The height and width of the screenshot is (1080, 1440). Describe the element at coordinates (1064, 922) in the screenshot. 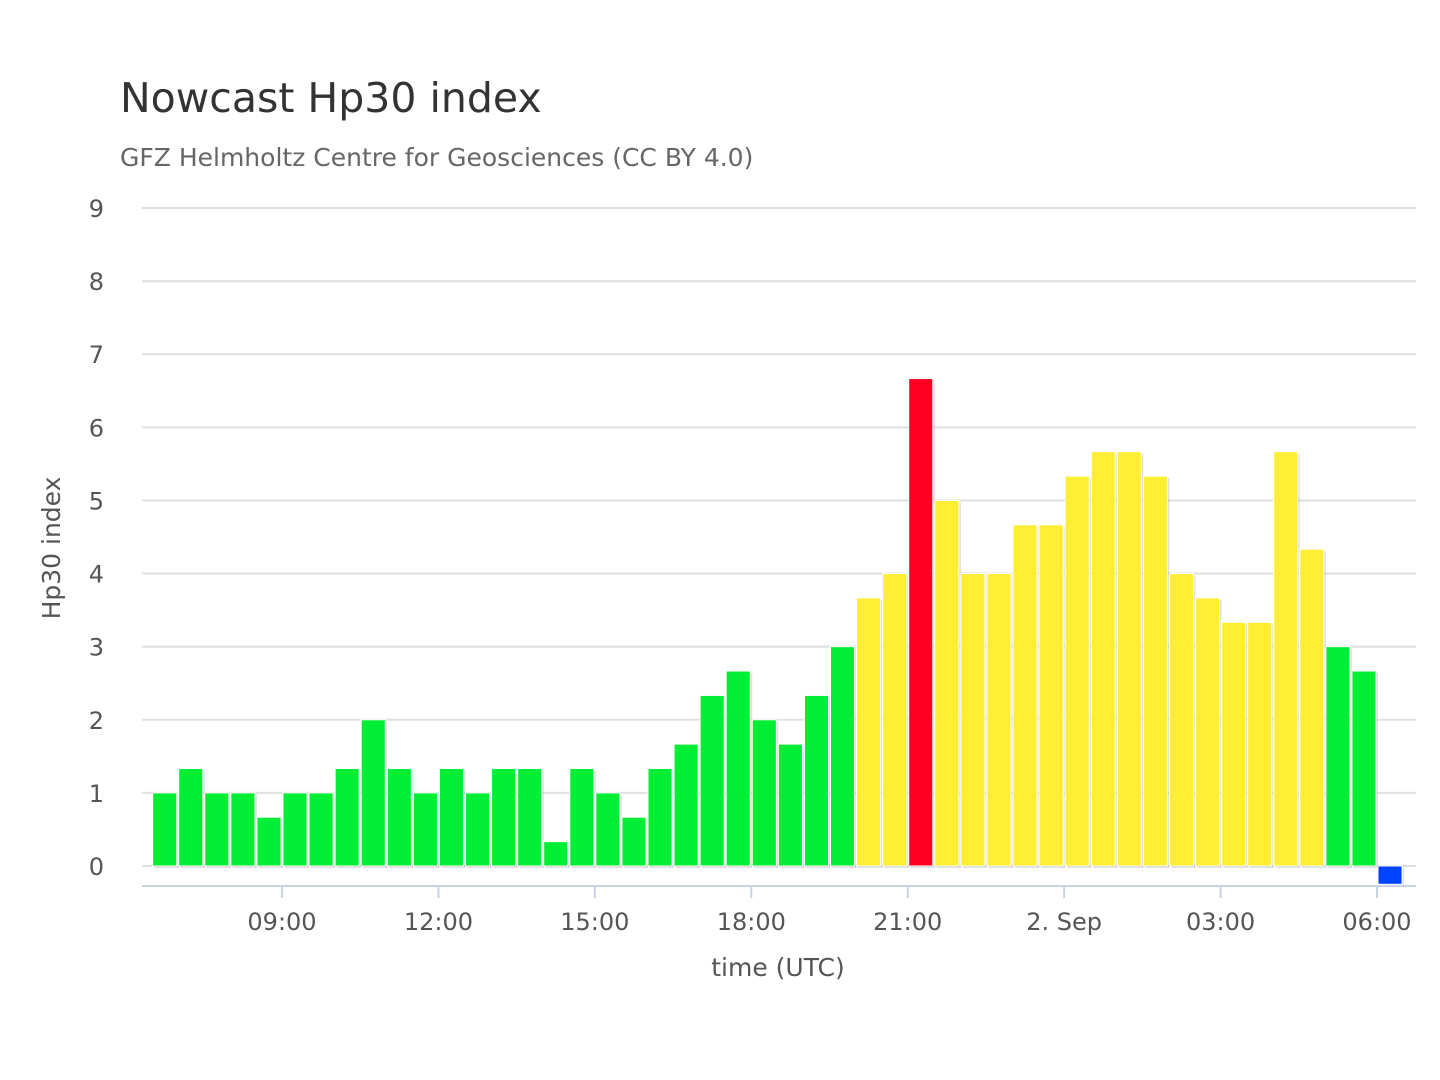

I see `x-tick-label: 2. Sep` at that location.